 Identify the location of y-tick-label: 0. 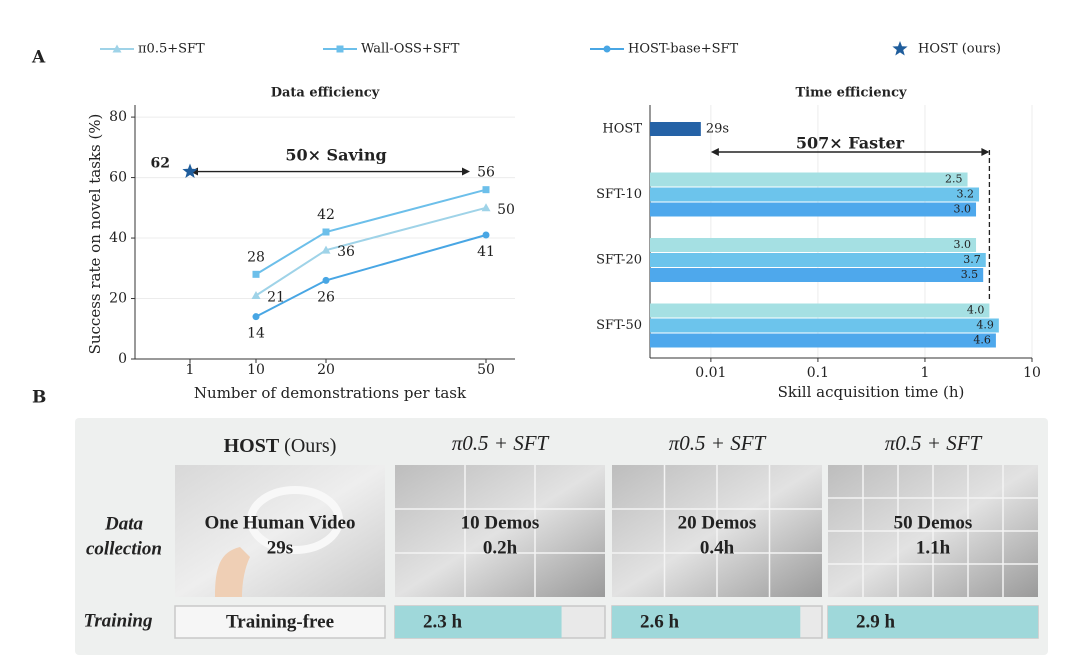
(122, 359).